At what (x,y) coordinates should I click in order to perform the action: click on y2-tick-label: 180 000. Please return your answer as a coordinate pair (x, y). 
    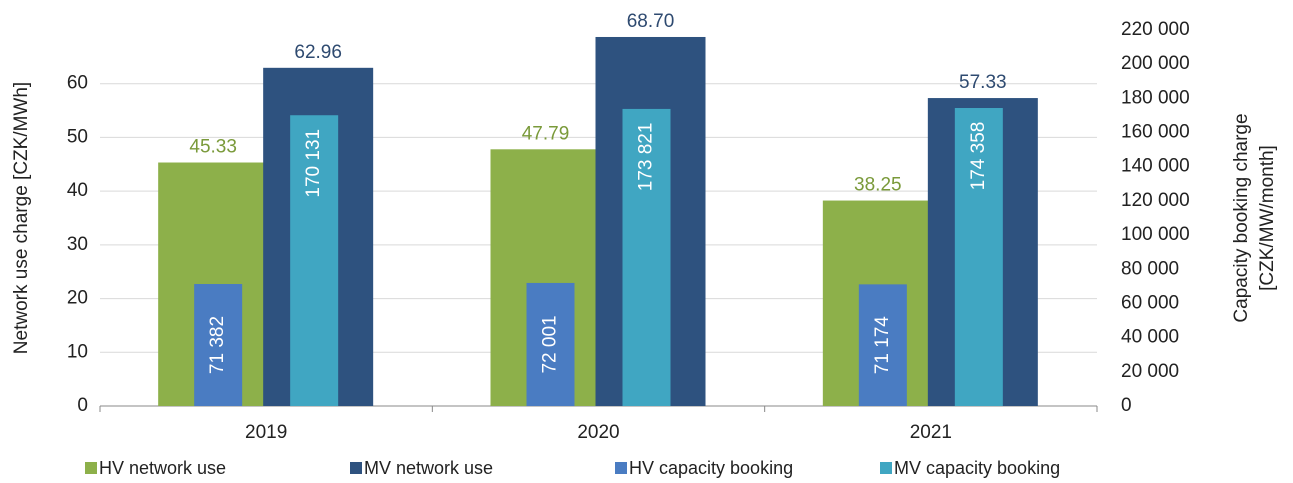
    Looking at the image, I should click on (1155, 97).